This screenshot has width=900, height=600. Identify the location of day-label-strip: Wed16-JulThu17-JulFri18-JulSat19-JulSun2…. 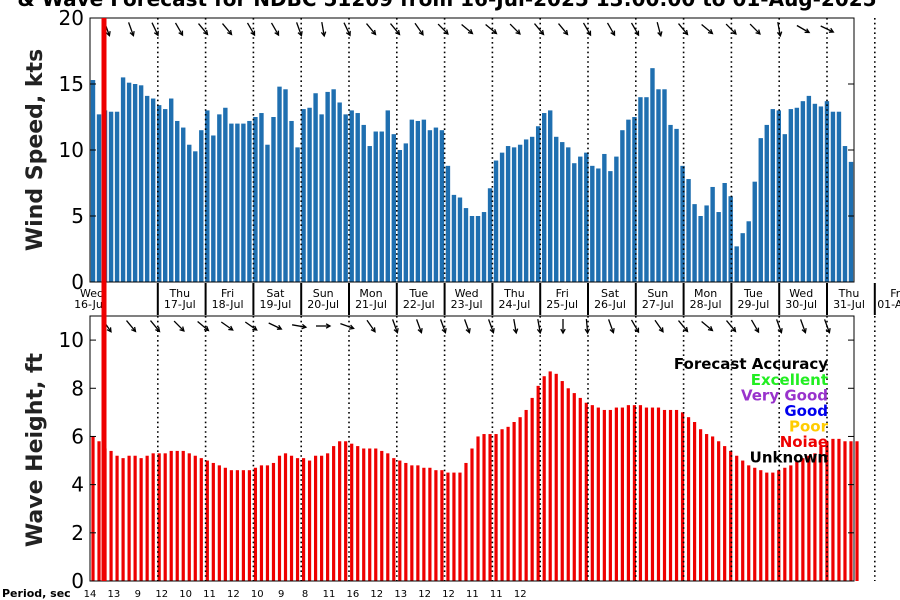
(487, 299).